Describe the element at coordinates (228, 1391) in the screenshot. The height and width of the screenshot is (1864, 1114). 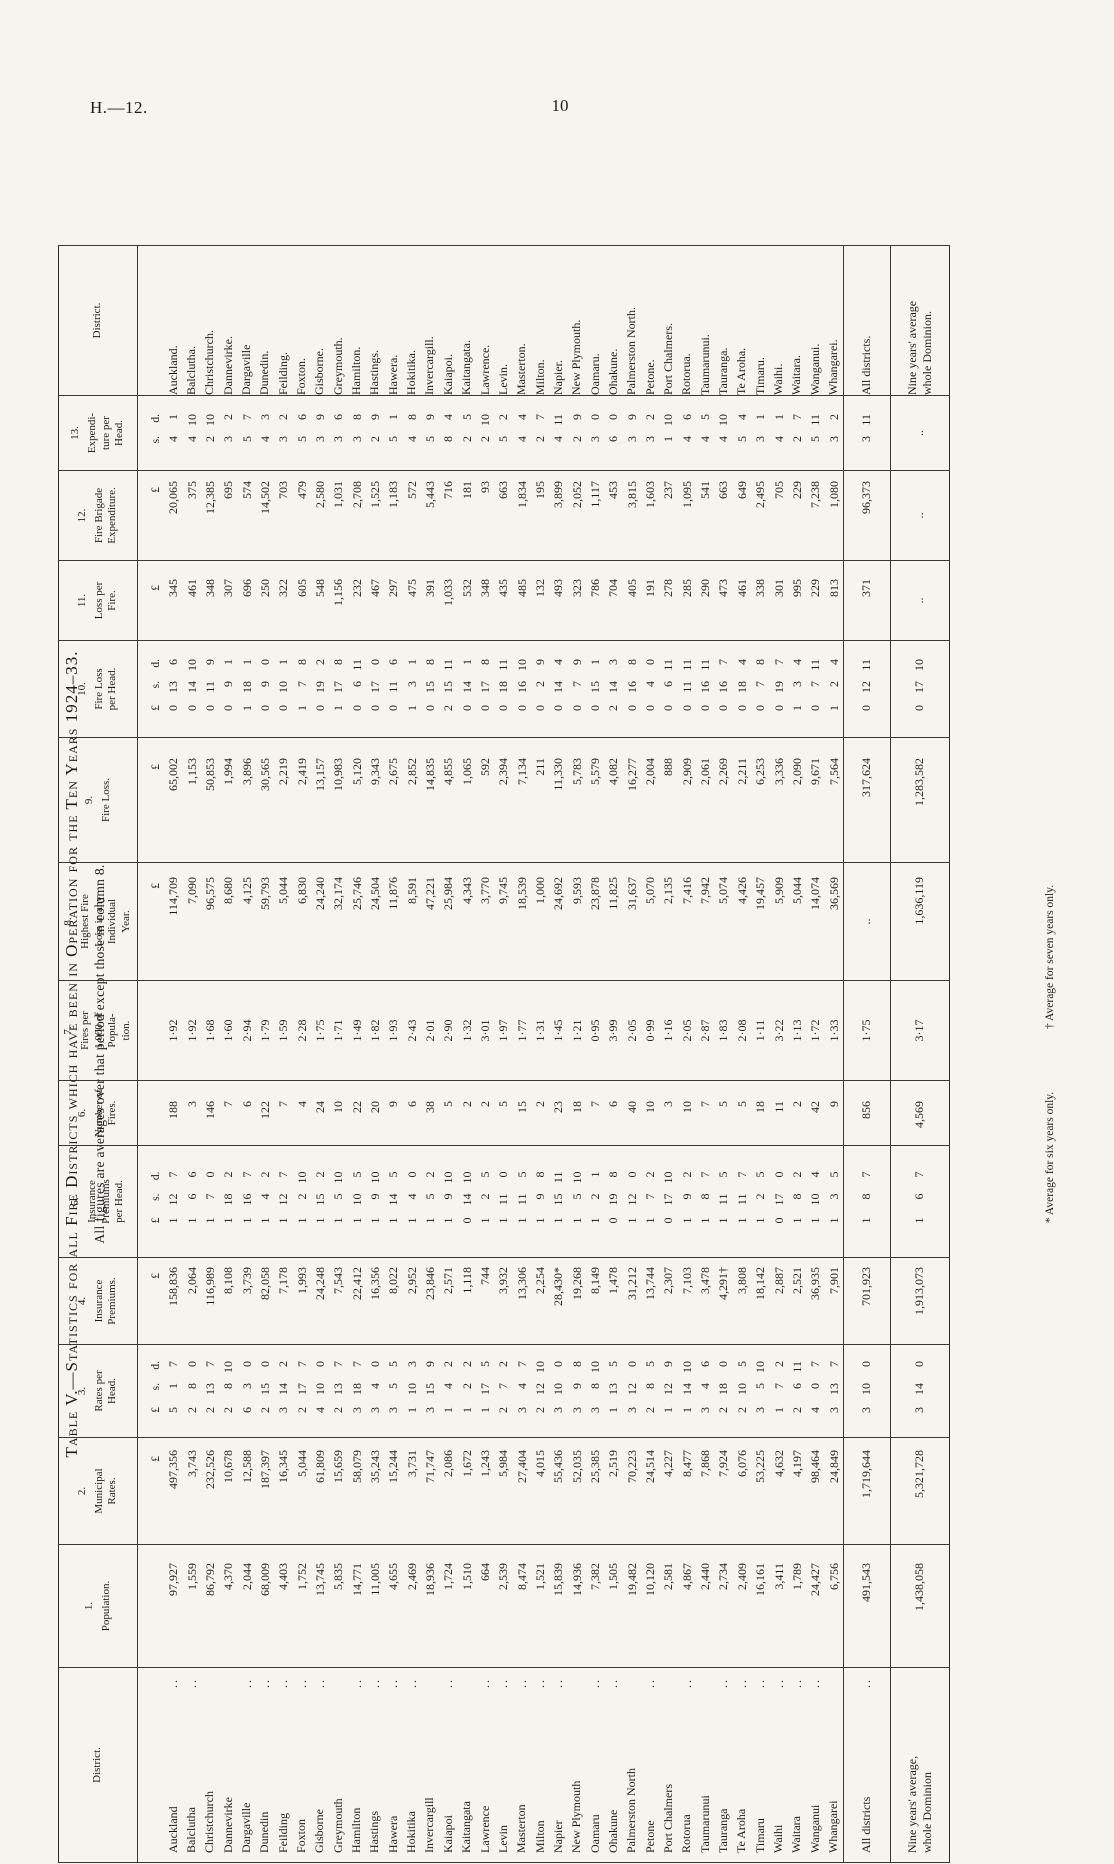
I see `value-cell: 2 8 10` at that location.